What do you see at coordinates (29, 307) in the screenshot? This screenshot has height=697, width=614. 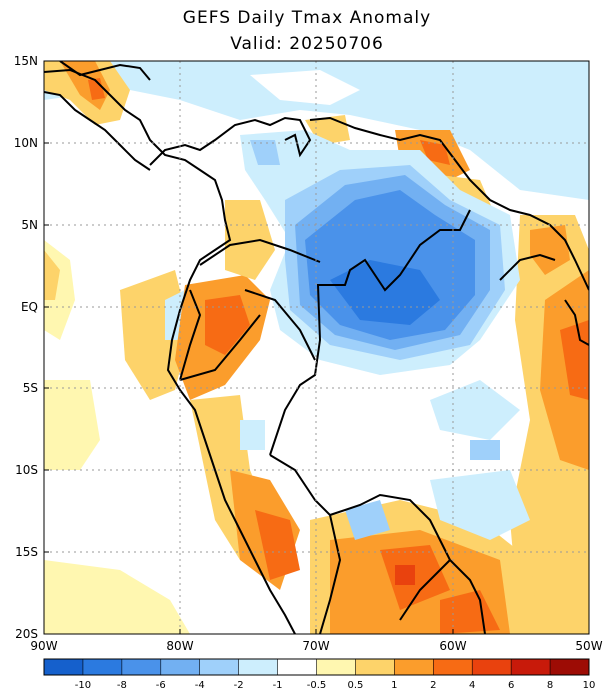 I see `lat-tick-label: EQ` at bounding box center [29, 307].